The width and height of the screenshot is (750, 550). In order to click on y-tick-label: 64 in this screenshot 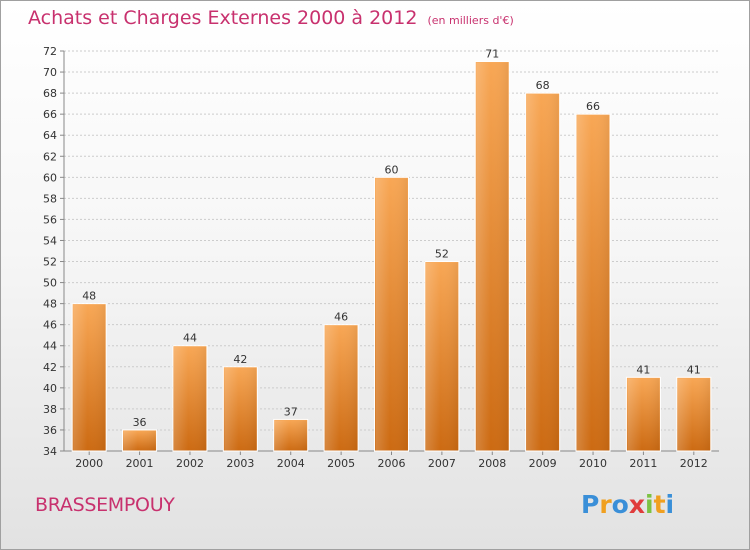, I will do `click(50, 135)`.